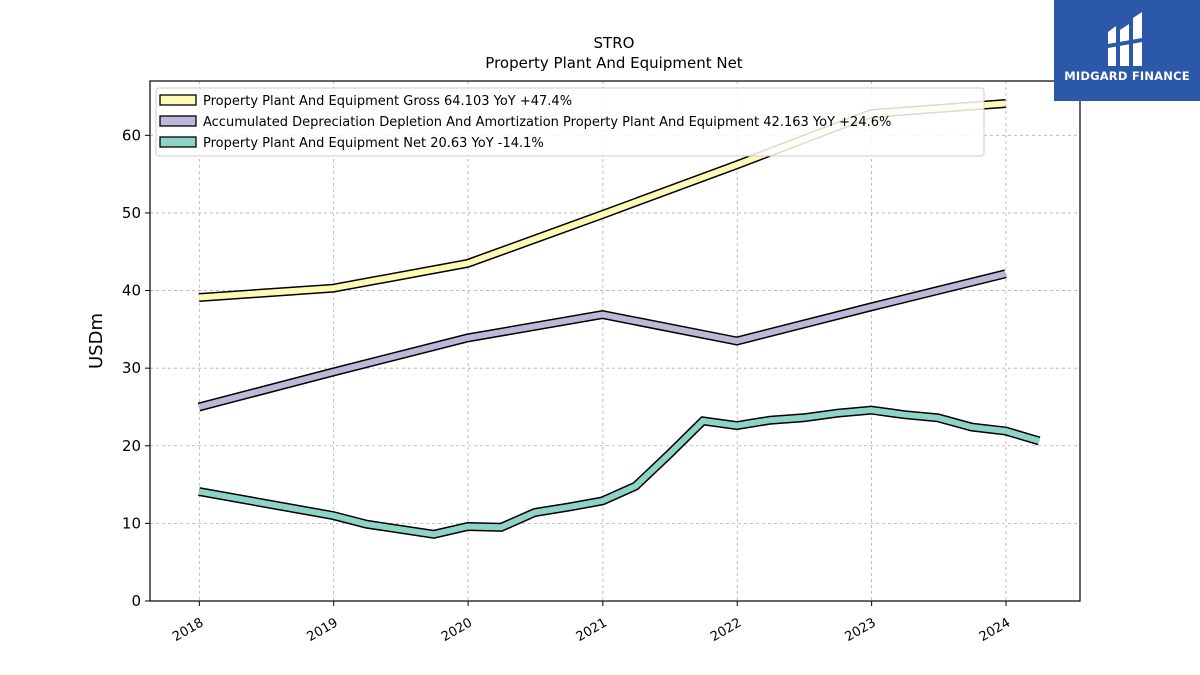 The image size is (1200, 675). What do you see at coordinates (860, 630) in the screenshot?
I see `x-tick-label: 2023` at bounding box center [860, 630].